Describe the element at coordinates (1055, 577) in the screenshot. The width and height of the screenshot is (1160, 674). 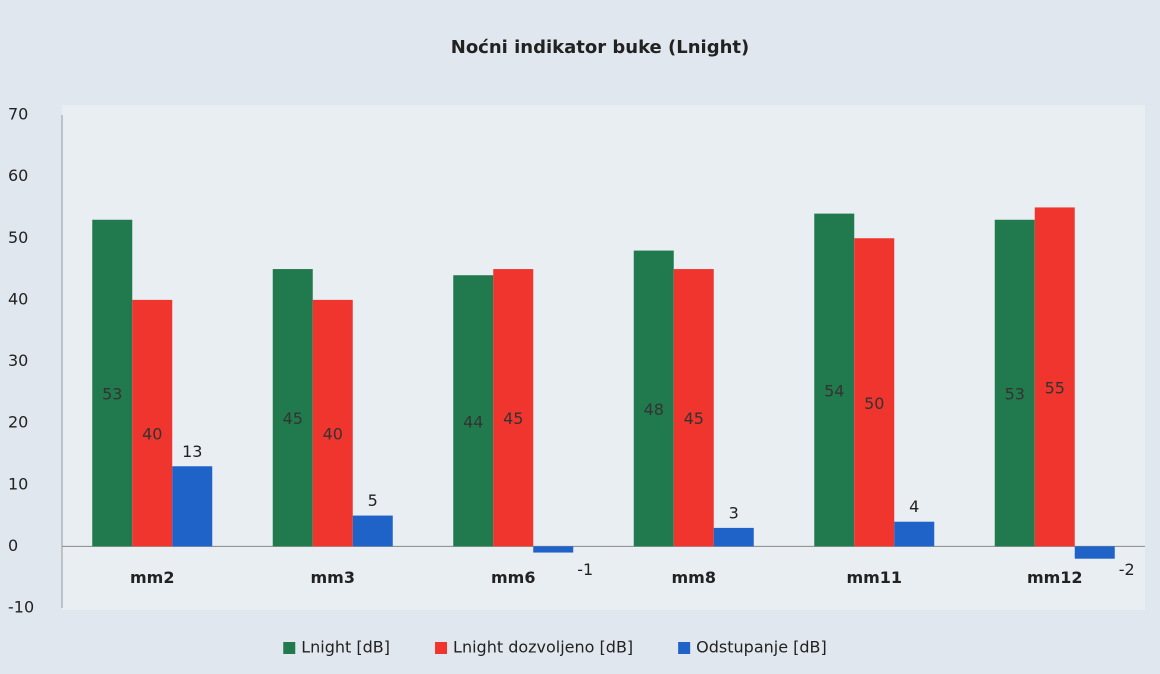
I see `x-tick-label: mm12` at that location.